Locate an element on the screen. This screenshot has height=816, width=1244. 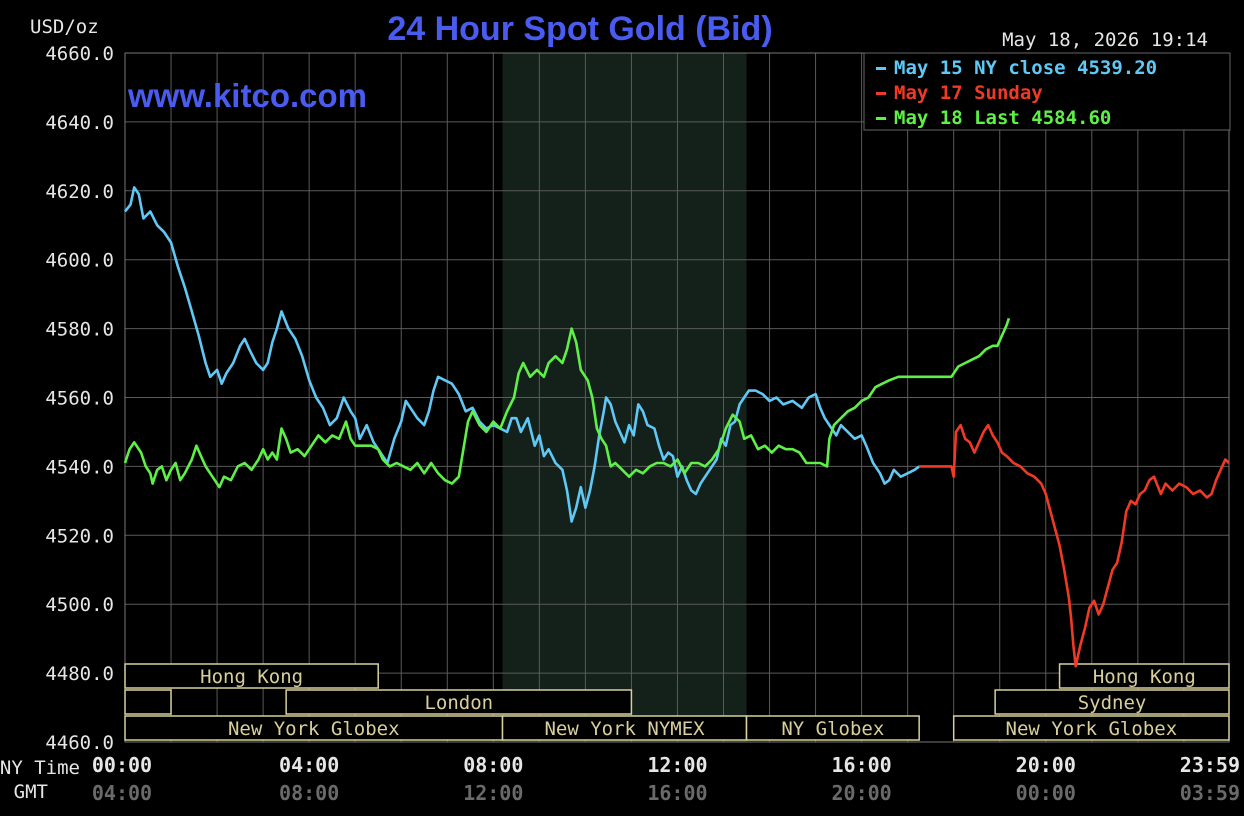
y-tick-label: 4460.0 is located at coordinates (79, 743).